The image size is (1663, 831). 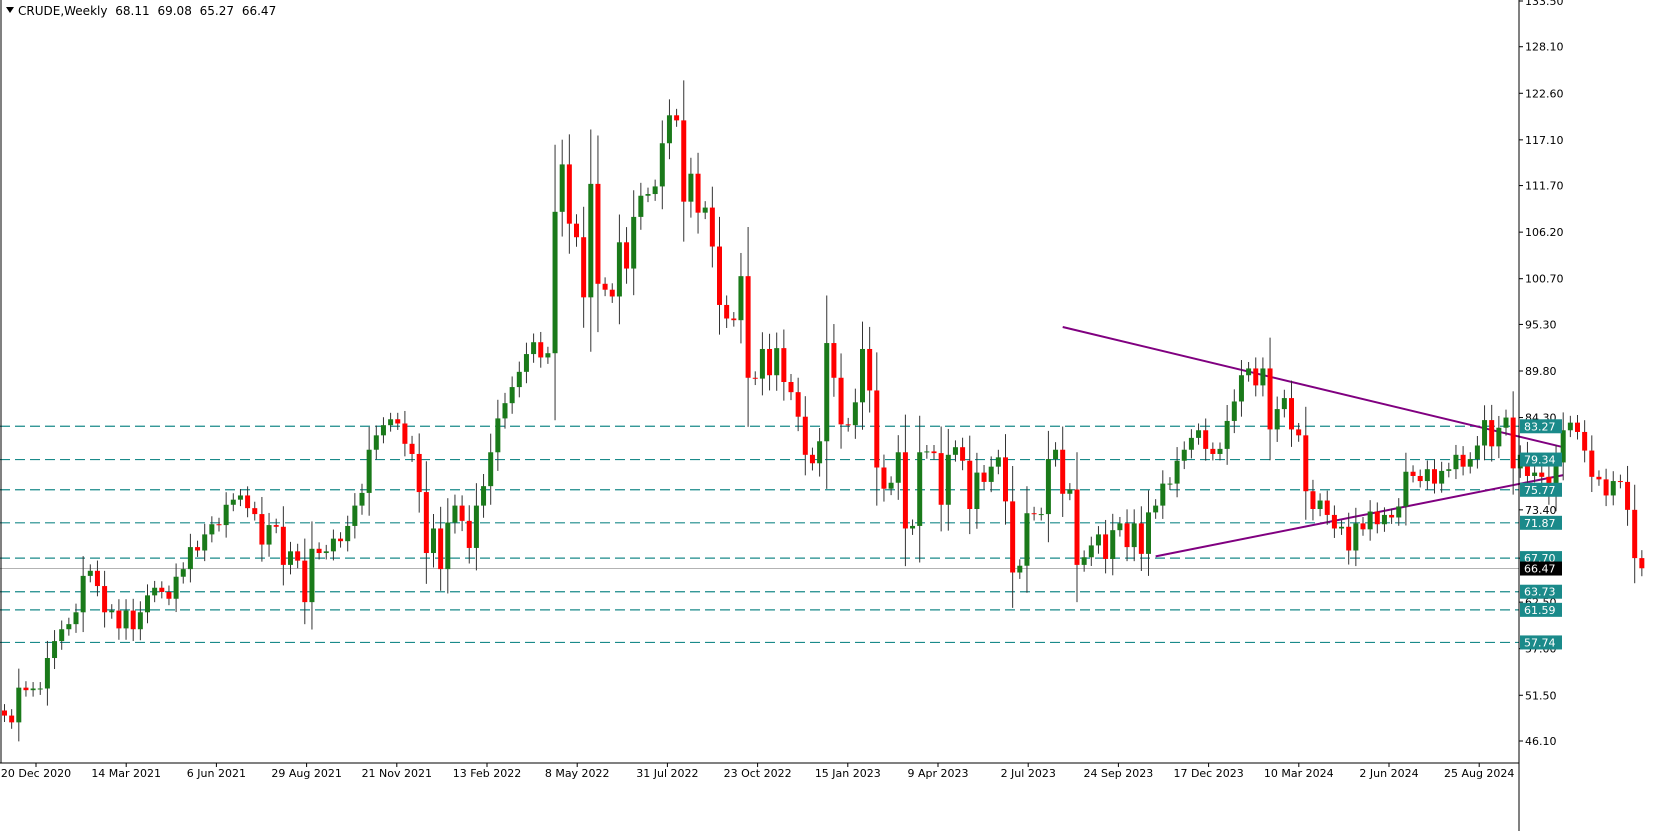 I want to click on time-tick-label: 10 Mar 2024, so click(x=1299, y=773).